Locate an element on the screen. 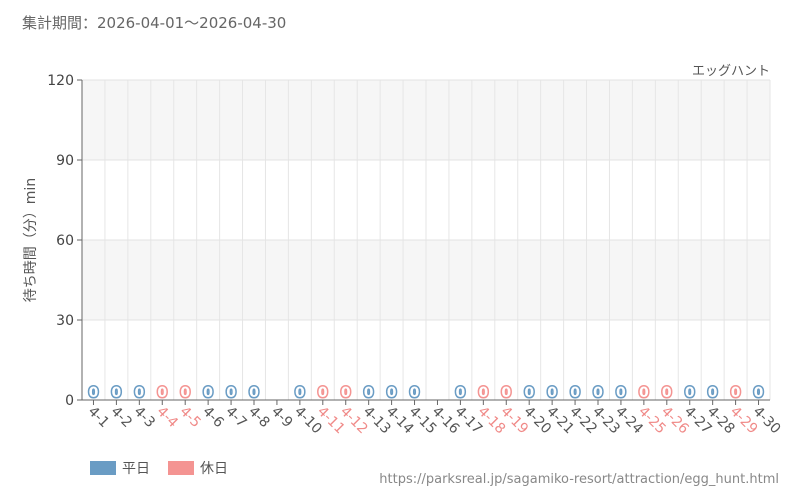 The image size is (800, 500). legend-item-holiday: 休日 is located at coordinates (198, 468).